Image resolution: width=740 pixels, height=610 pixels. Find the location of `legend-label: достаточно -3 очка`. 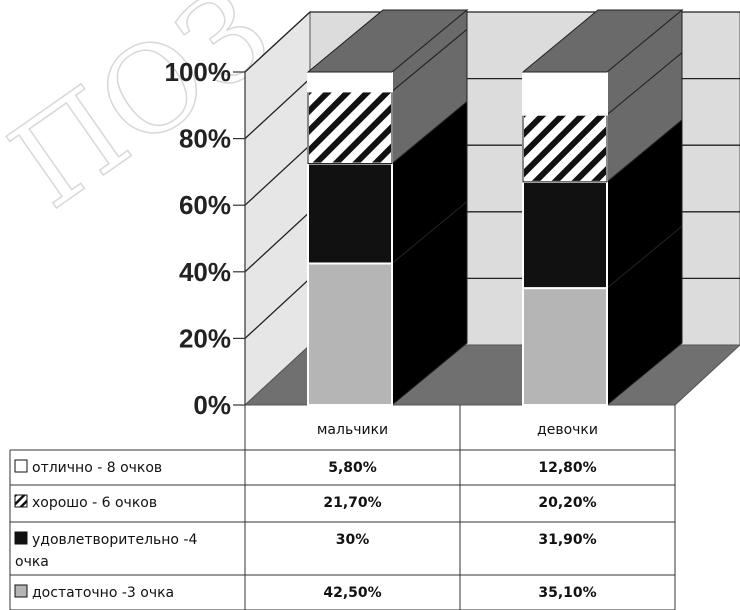

legend-label: достаточно -3 очка is located at coordinates (103, 593).